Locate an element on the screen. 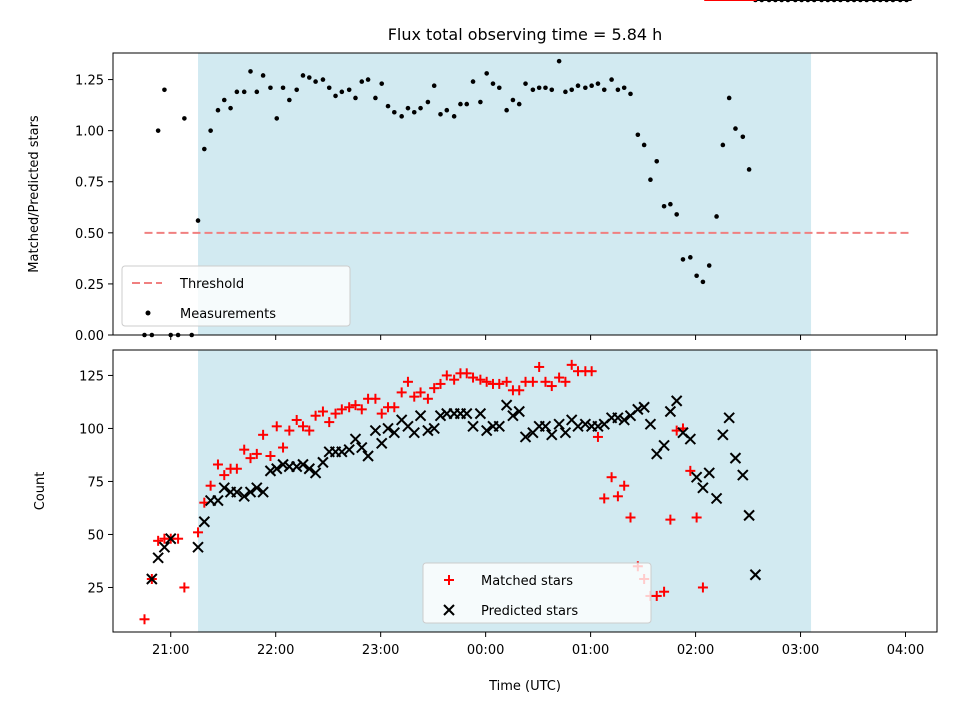 The image size is (960, 720). y-tick-label: 50 is located at coordinates (95, 535).